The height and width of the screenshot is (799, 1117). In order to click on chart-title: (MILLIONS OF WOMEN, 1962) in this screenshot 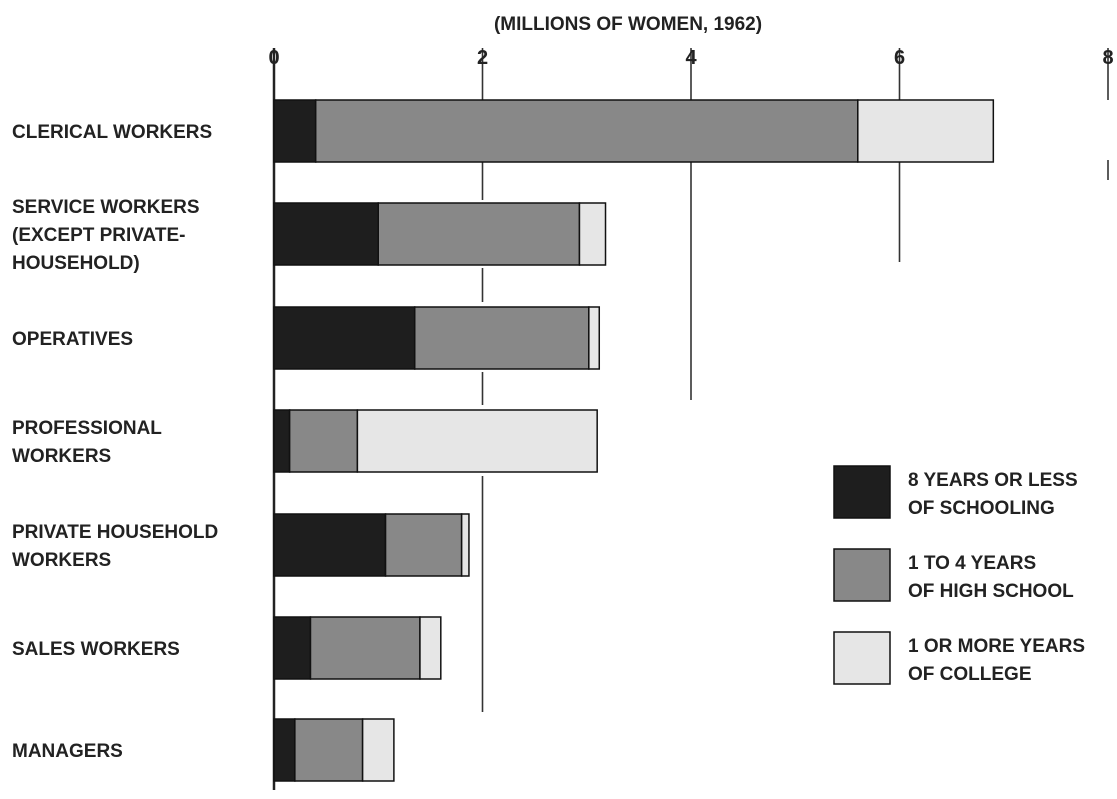, I will do `click(628, 24)`.